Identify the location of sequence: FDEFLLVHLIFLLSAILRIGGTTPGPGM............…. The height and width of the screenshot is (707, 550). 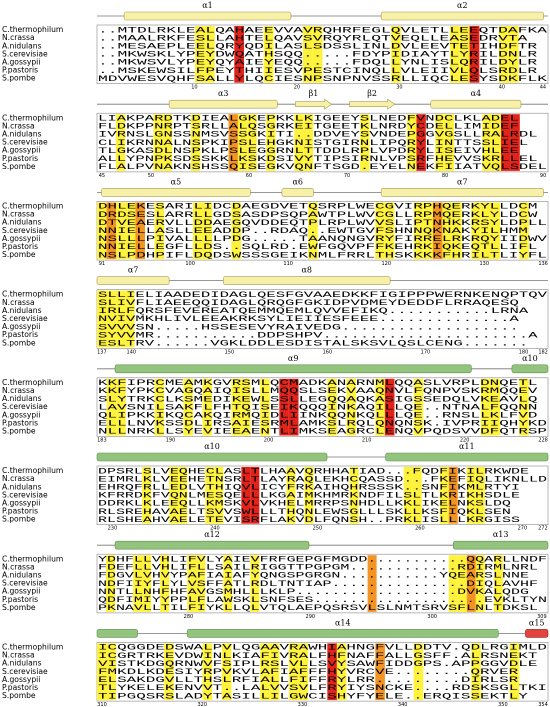
(318, 568).